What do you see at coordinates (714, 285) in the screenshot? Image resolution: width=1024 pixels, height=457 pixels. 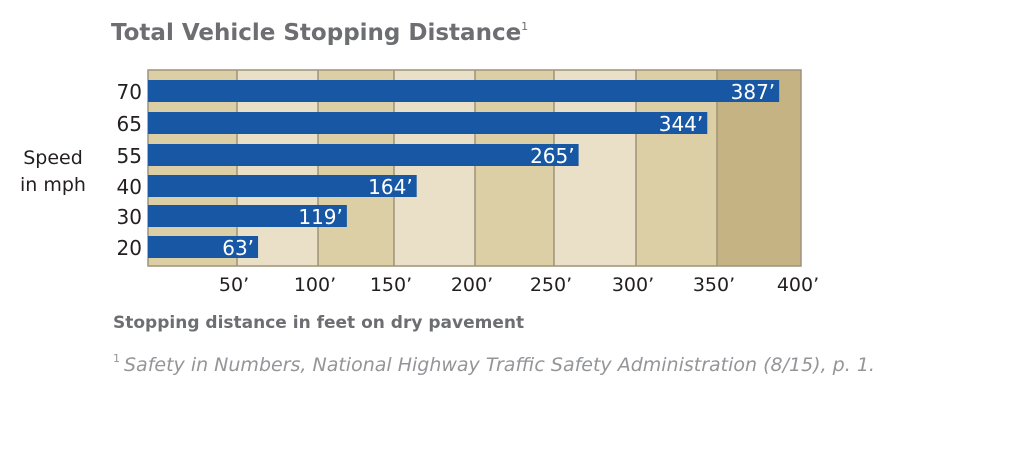 I see `x-tick-label: 350’` at bounding box center [714, 285].